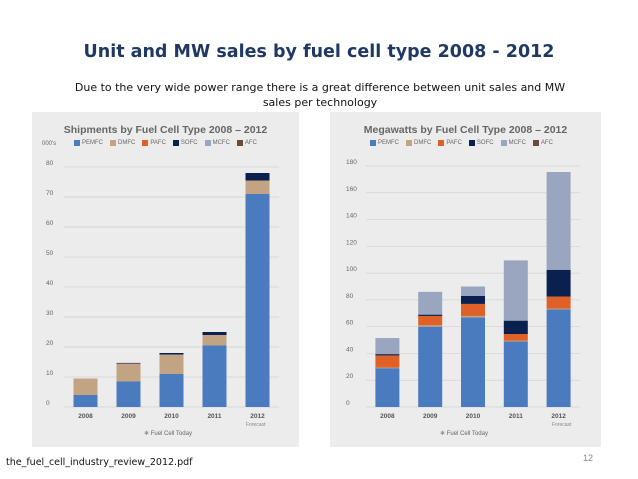  I want to click on megawatts-x-tick-label: 2008, so click(387, 416).